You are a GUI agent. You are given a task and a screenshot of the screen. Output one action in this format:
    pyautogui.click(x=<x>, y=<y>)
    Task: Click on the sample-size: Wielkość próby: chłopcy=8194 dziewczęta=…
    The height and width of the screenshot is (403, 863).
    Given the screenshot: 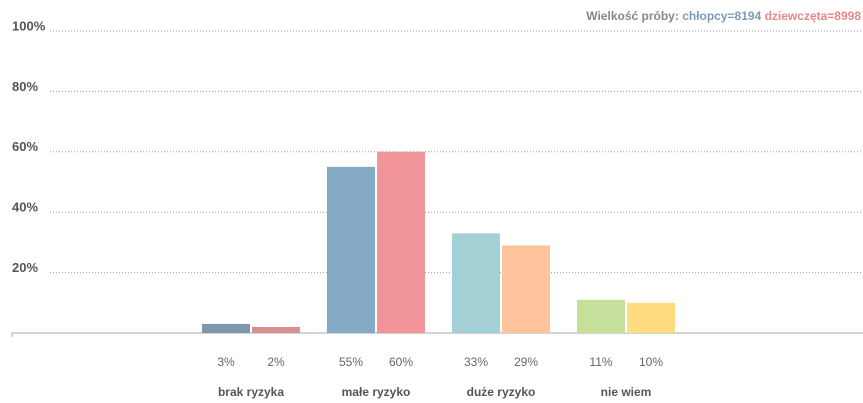 What is the action you would take?
    pyautogui.click(x=723, y=16)
    